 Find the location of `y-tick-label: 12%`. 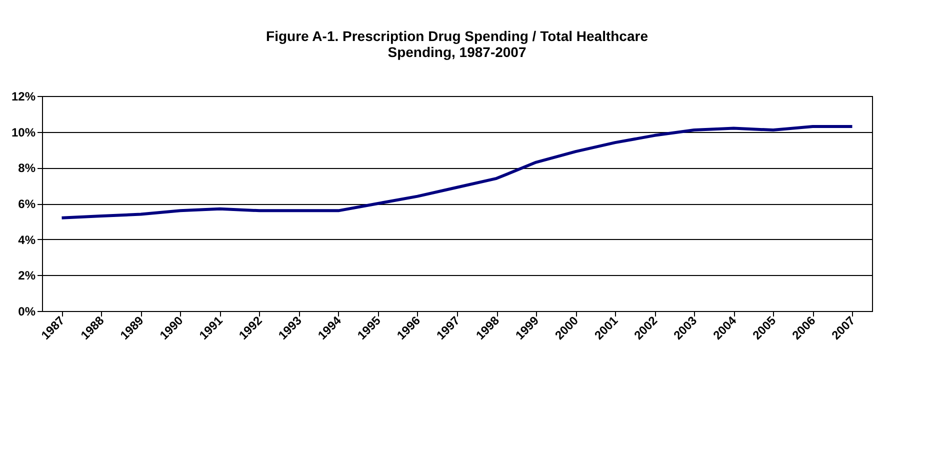

y-tick-label: 12% is located at coordinates (23, 97).